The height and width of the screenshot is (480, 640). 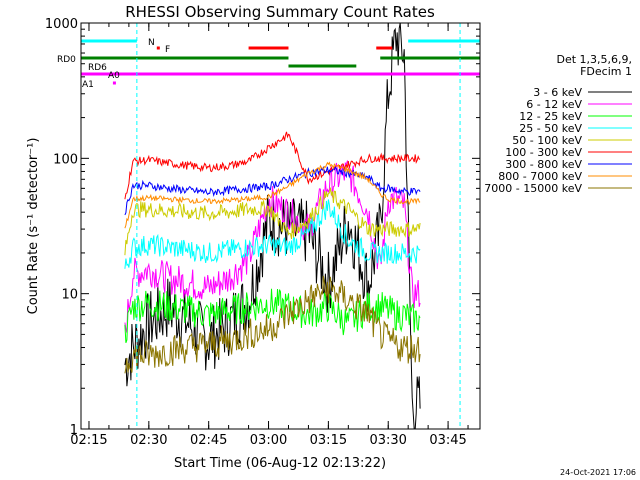 I want to click on annotation-label: A0, so click(x=114, y=76).